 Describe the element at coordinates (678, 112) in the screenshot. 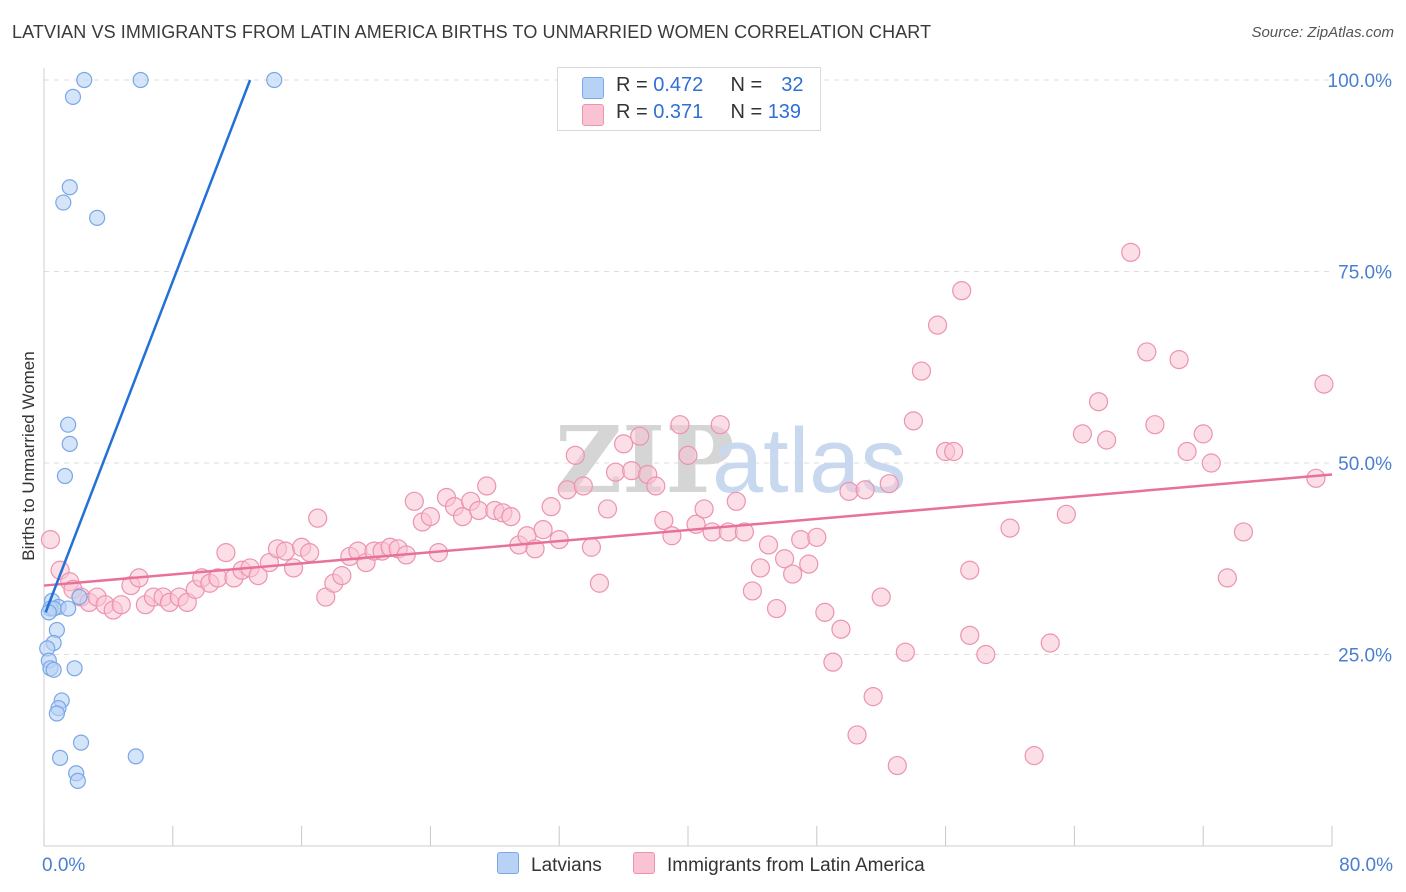

I see `r-value-latin-america: 0.371` at that location.